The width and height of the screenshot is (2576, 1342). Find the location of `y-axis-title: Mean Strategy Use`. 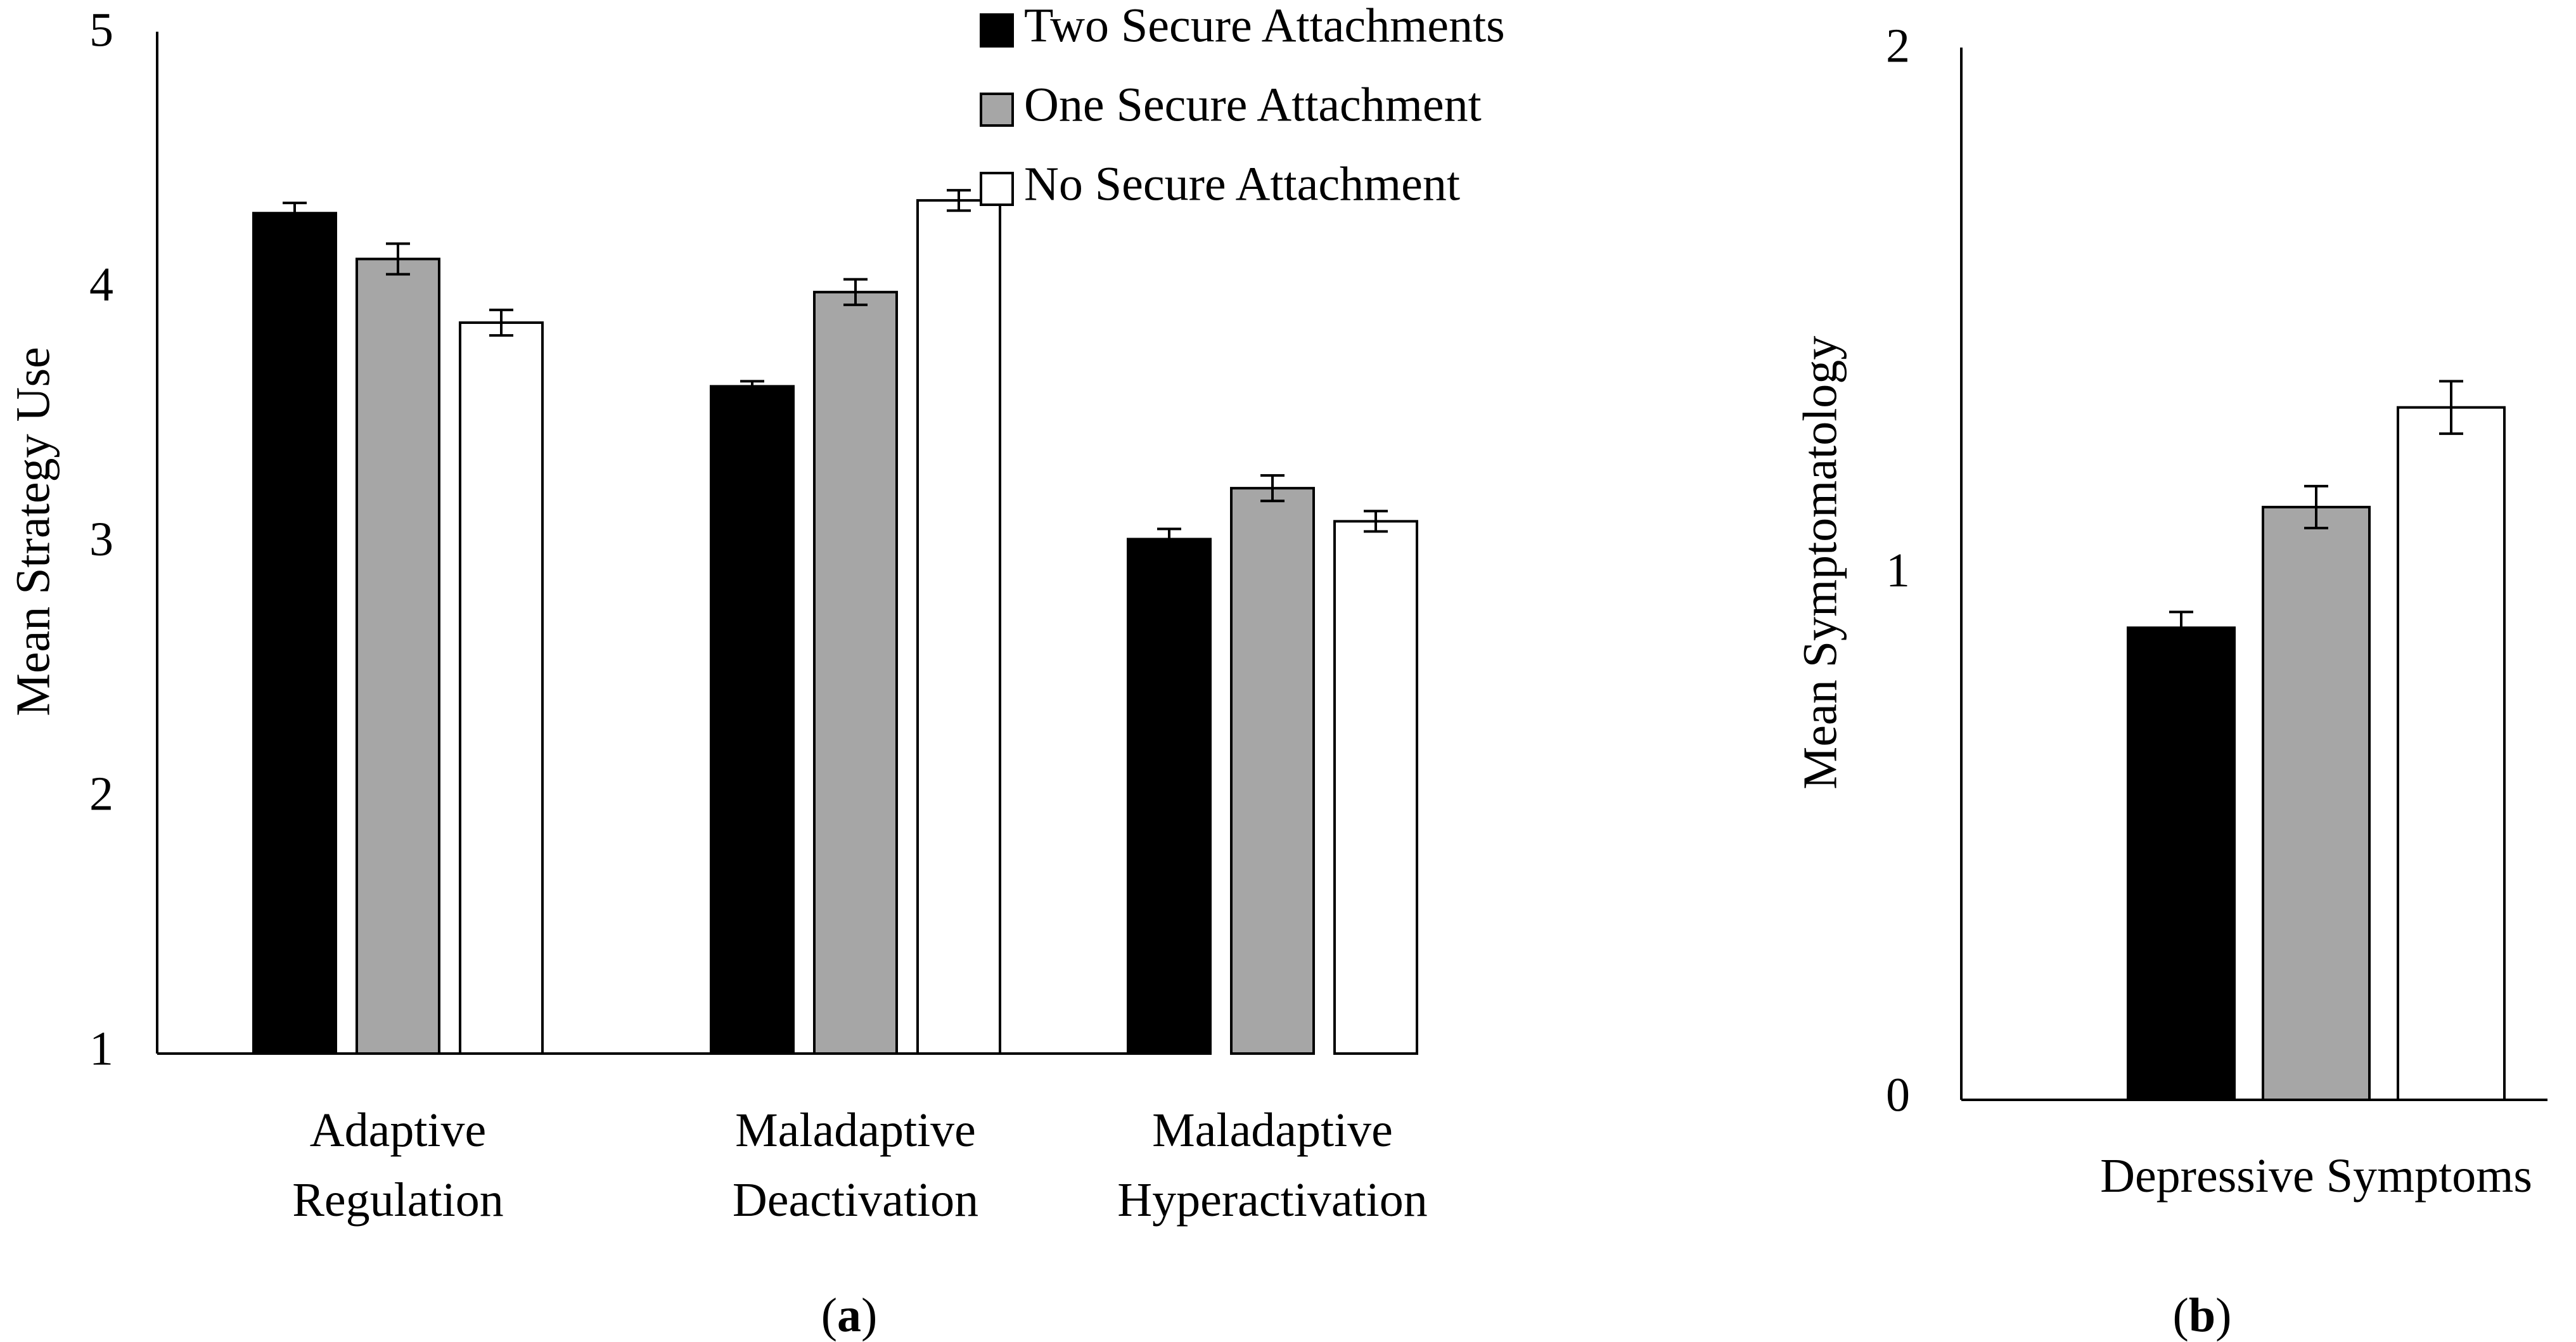

y-axis-title: Mean Strategy Use is located at coordinates (33, 531).